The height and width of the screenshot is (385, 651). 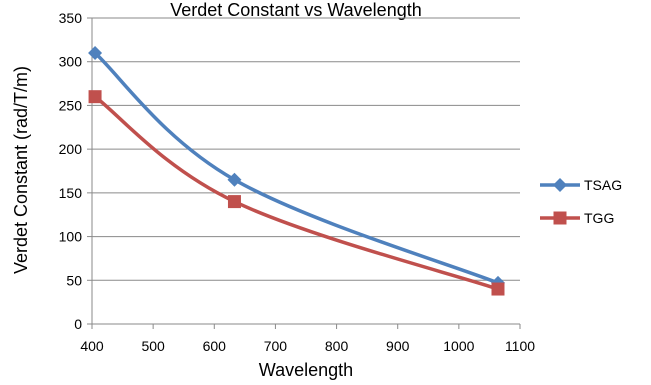 I want to click on legend: TSAG TGG, so click(x=581, y=201).